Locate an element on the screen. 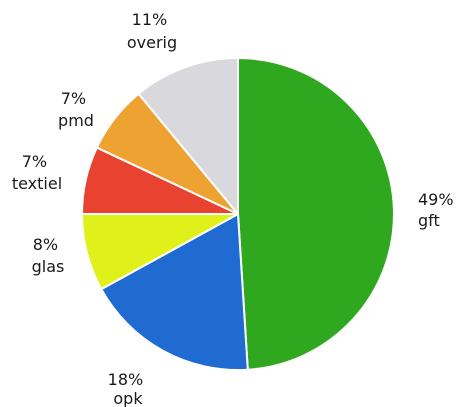 The height and width of the screenshot is (407, 458). slice-percent-gft: 49% is located at coordinates (436, 199).